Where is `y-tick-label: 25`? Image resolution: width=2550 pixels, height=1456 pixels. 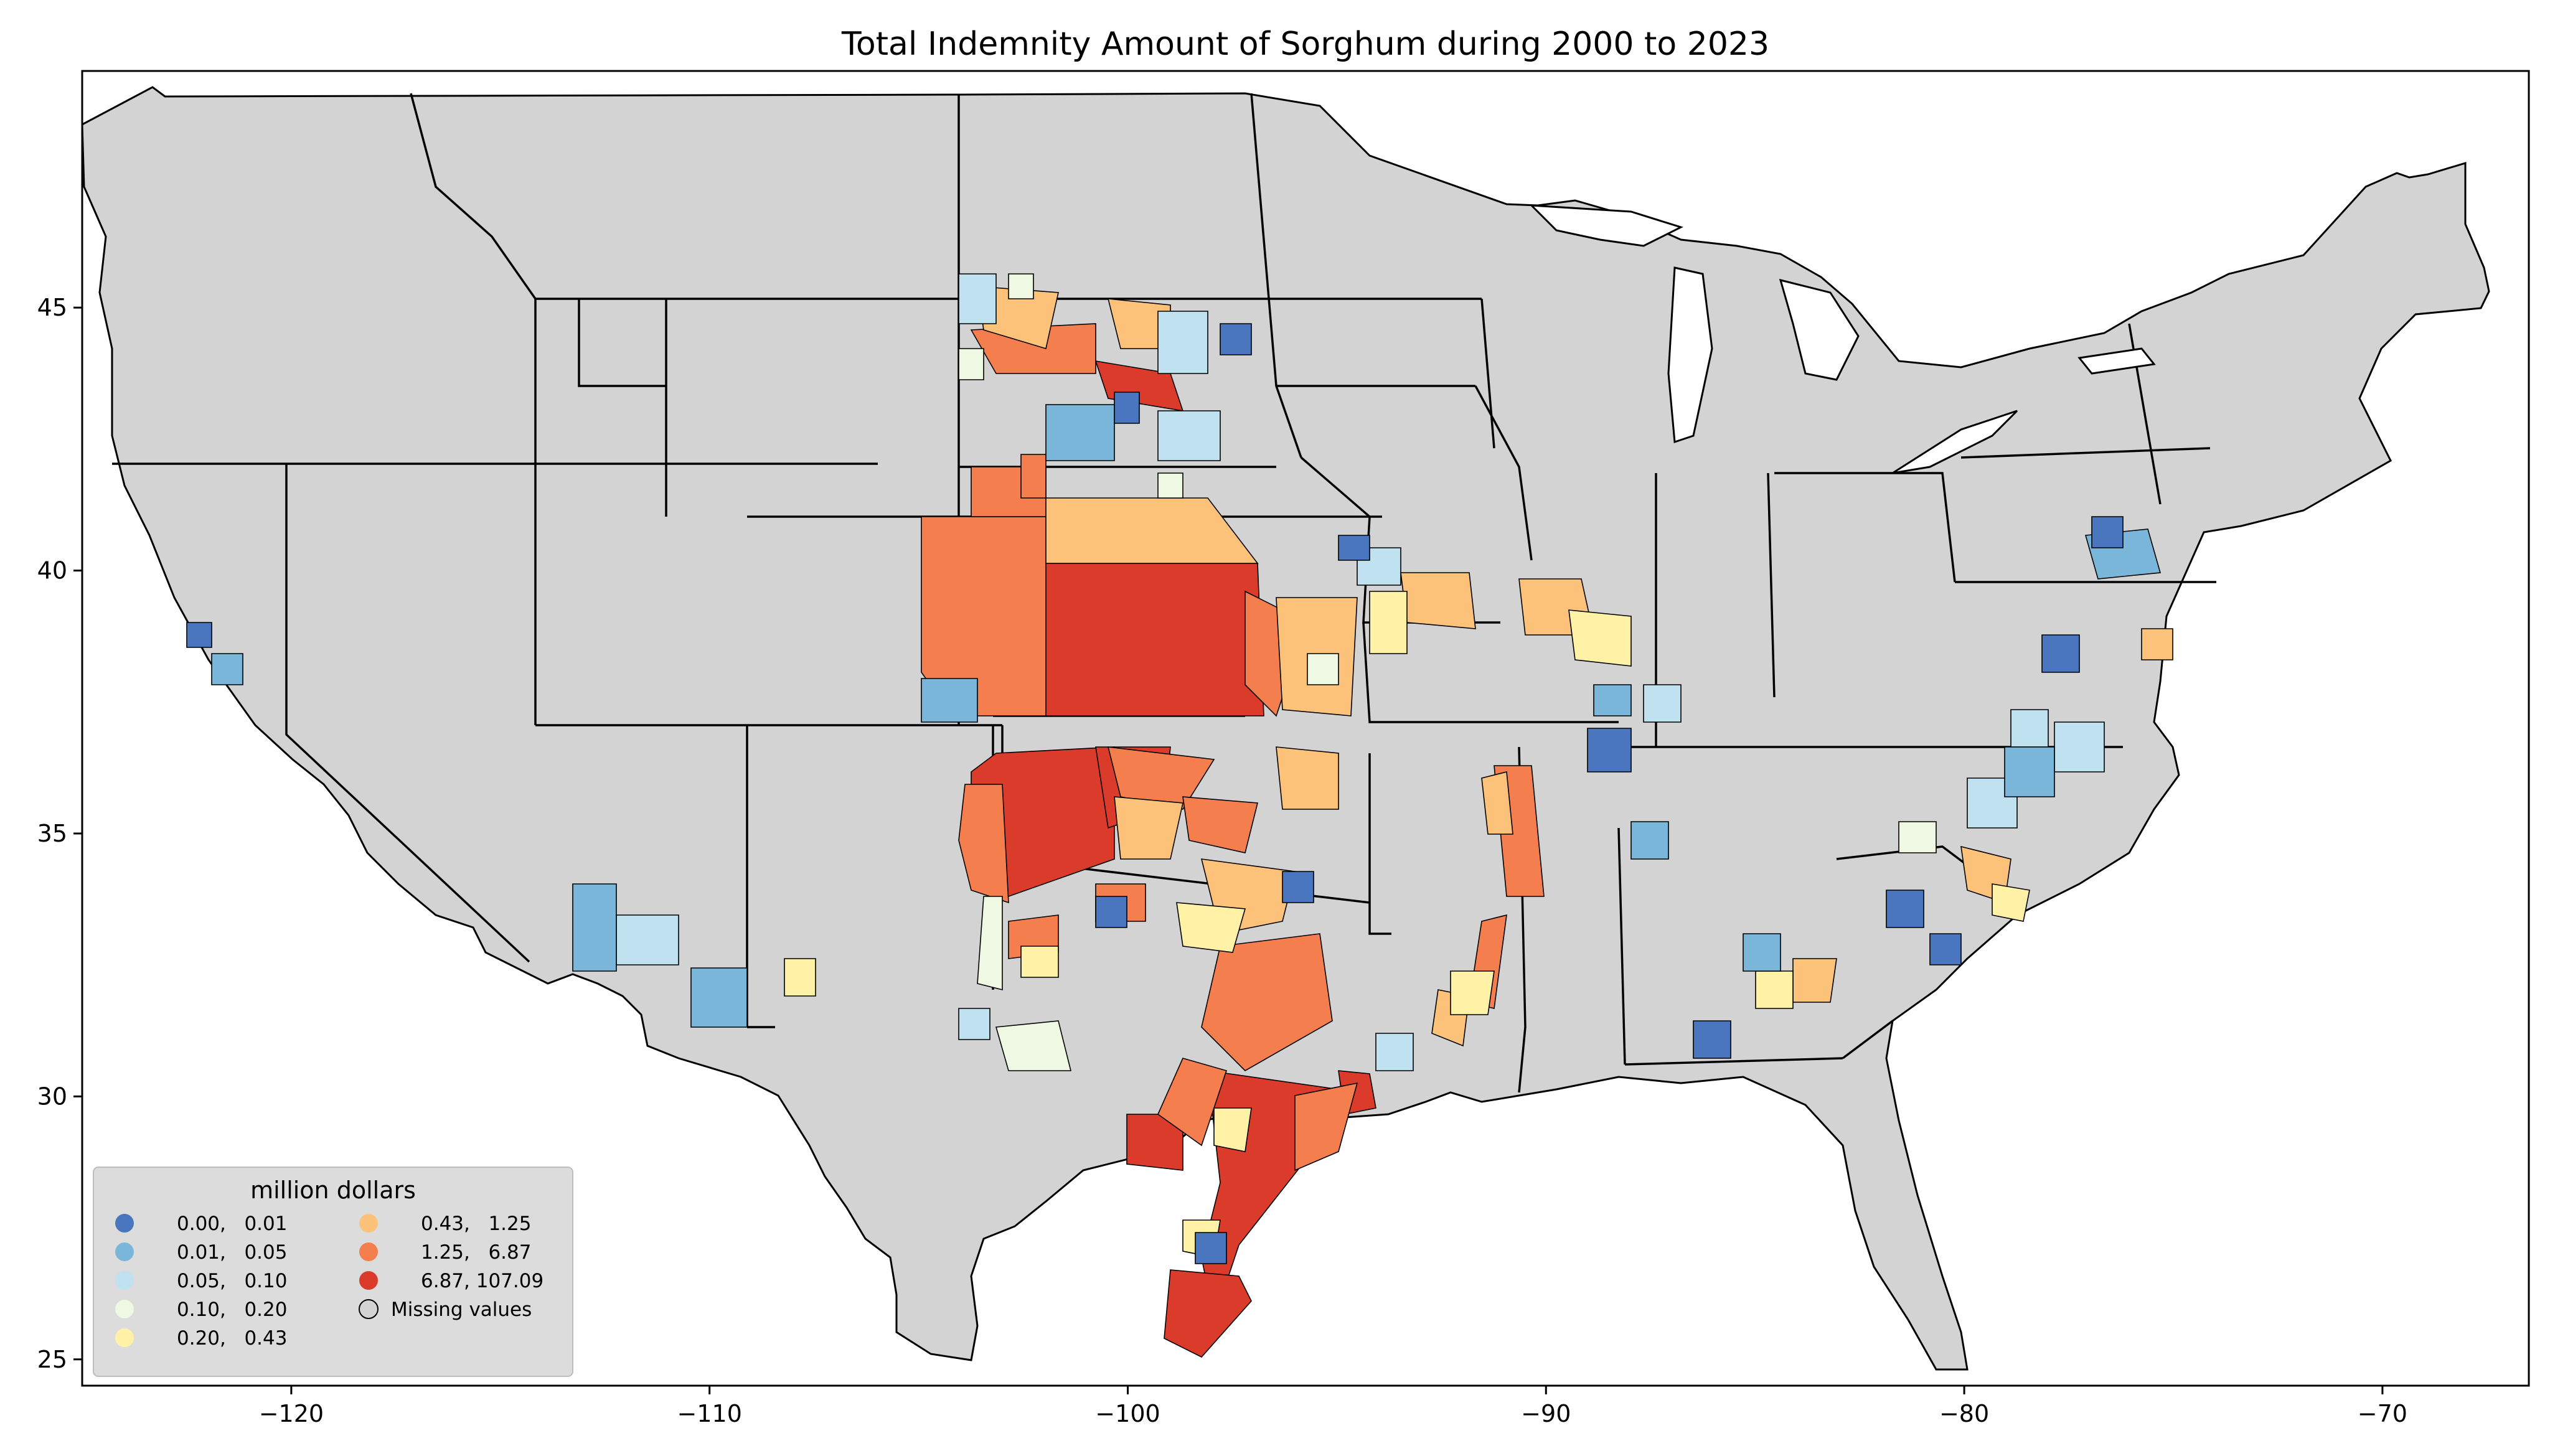
y-tick-label: 25 is located at coordinates (52, 1359).